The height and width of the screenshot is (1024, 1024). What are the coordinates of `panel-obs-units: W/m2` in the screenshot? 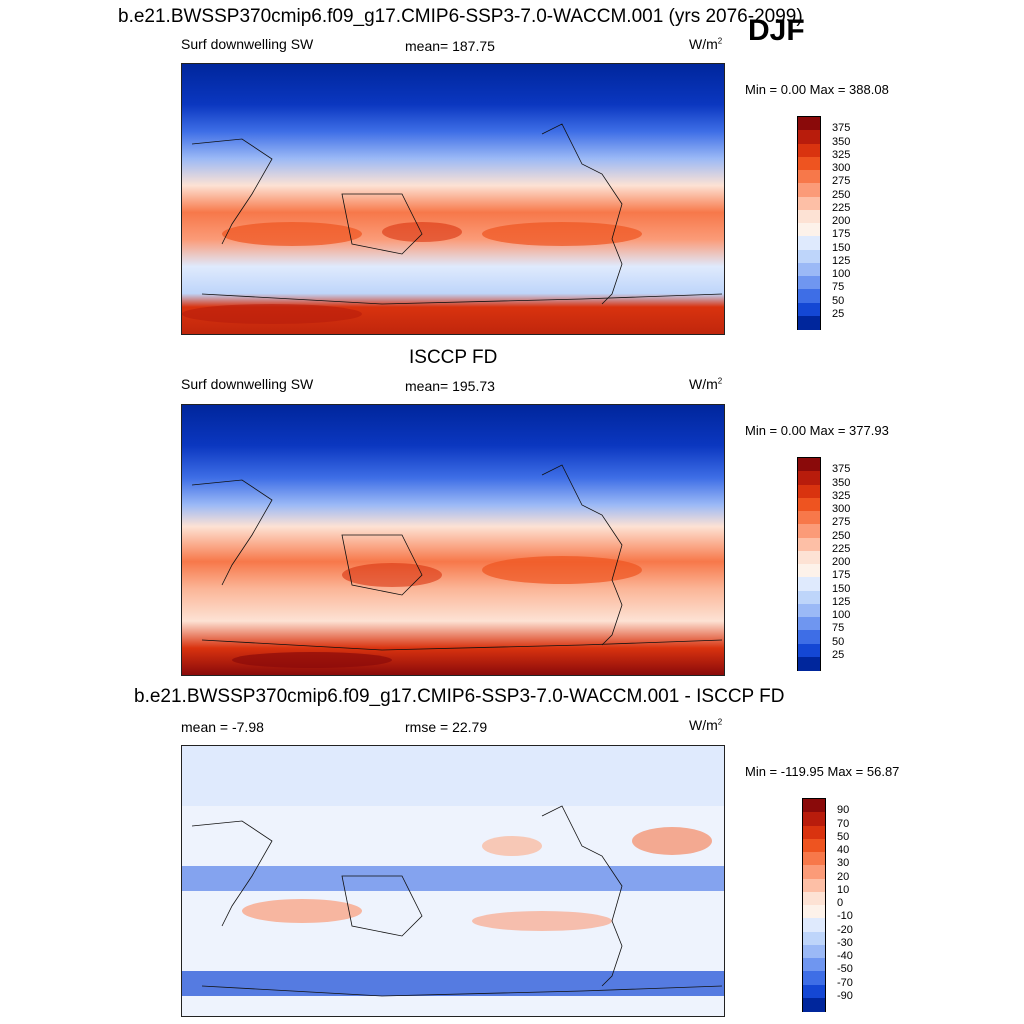 It's located at (706, 384).